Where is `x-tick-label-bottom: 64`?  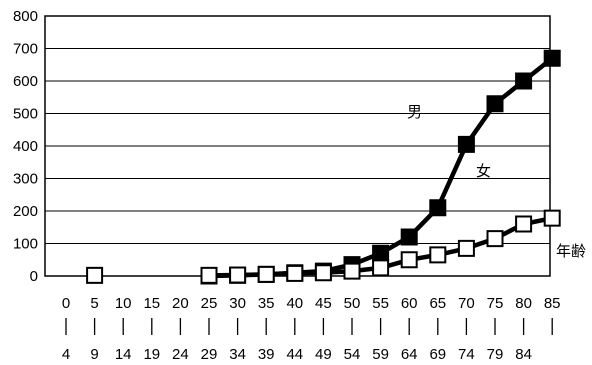
x-tick-label-bottom: 64 is located at coordinates (409, 354).